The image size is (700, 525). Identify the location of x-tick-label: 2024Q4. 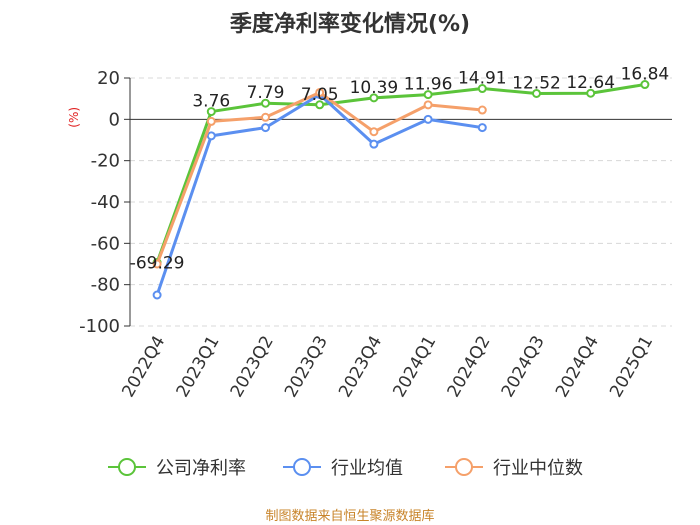
(577, 367).